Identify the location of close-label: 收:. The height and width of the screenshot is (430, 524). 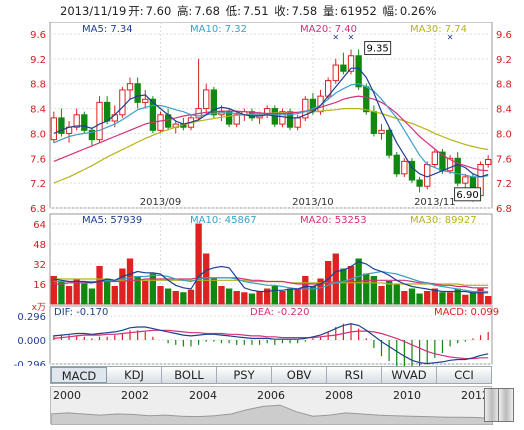
(282, 11).